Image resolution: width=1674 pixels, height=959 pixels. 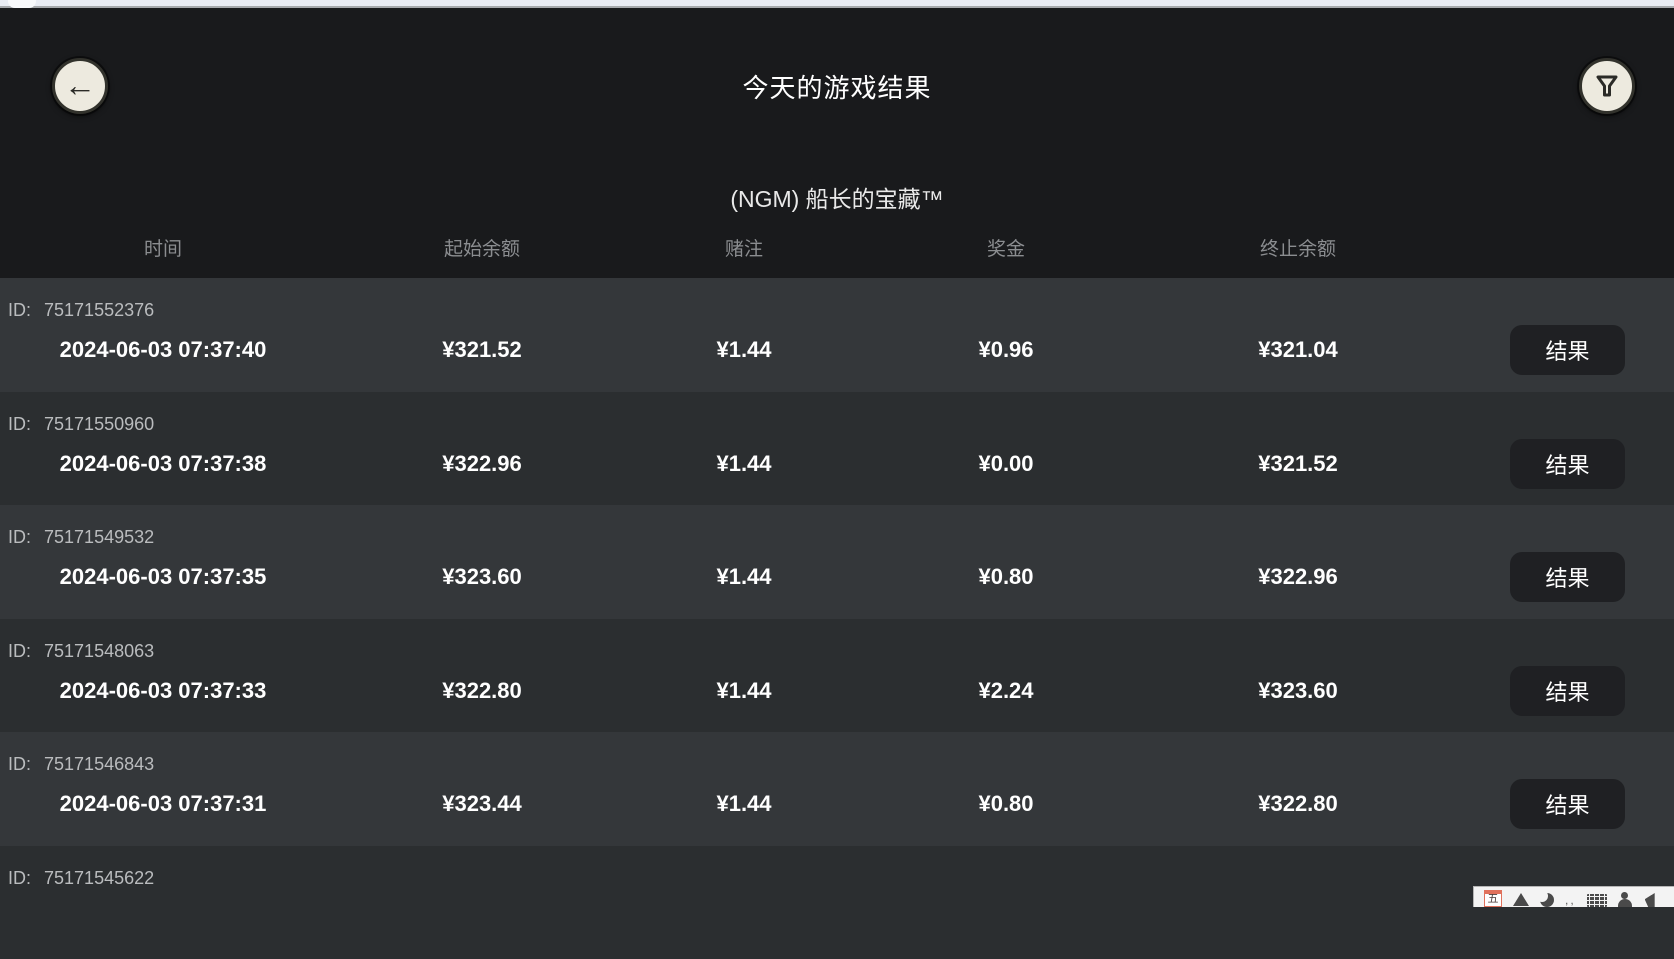 What do you see at coordinates (99, 424) in the screenshot?
I see `row-id-value: 75171550960` at bounding box center [99, 424].